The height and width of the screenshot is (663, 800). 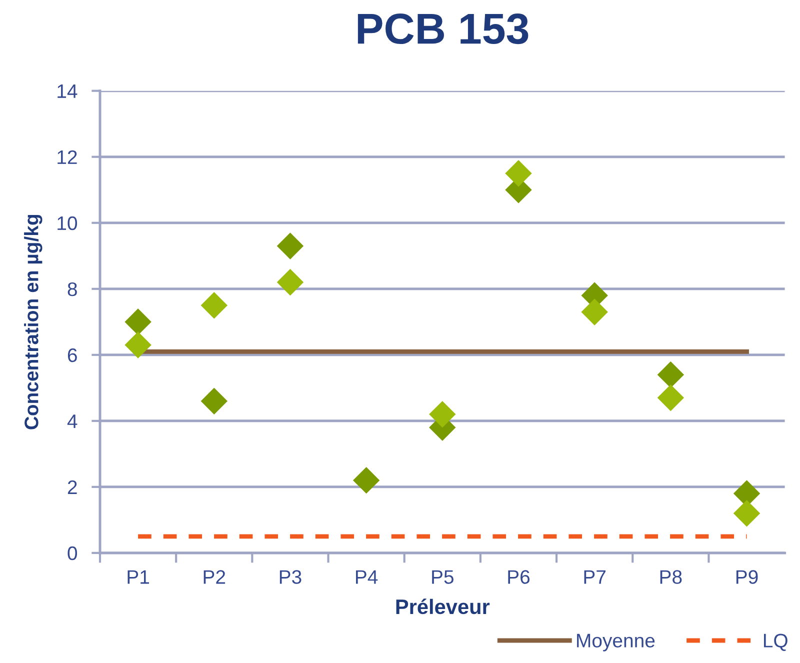 What do you see at coordinates (616, 643) in the screenshot?
I see `legend-label: Moyenne` at bounding box center [616, 643].